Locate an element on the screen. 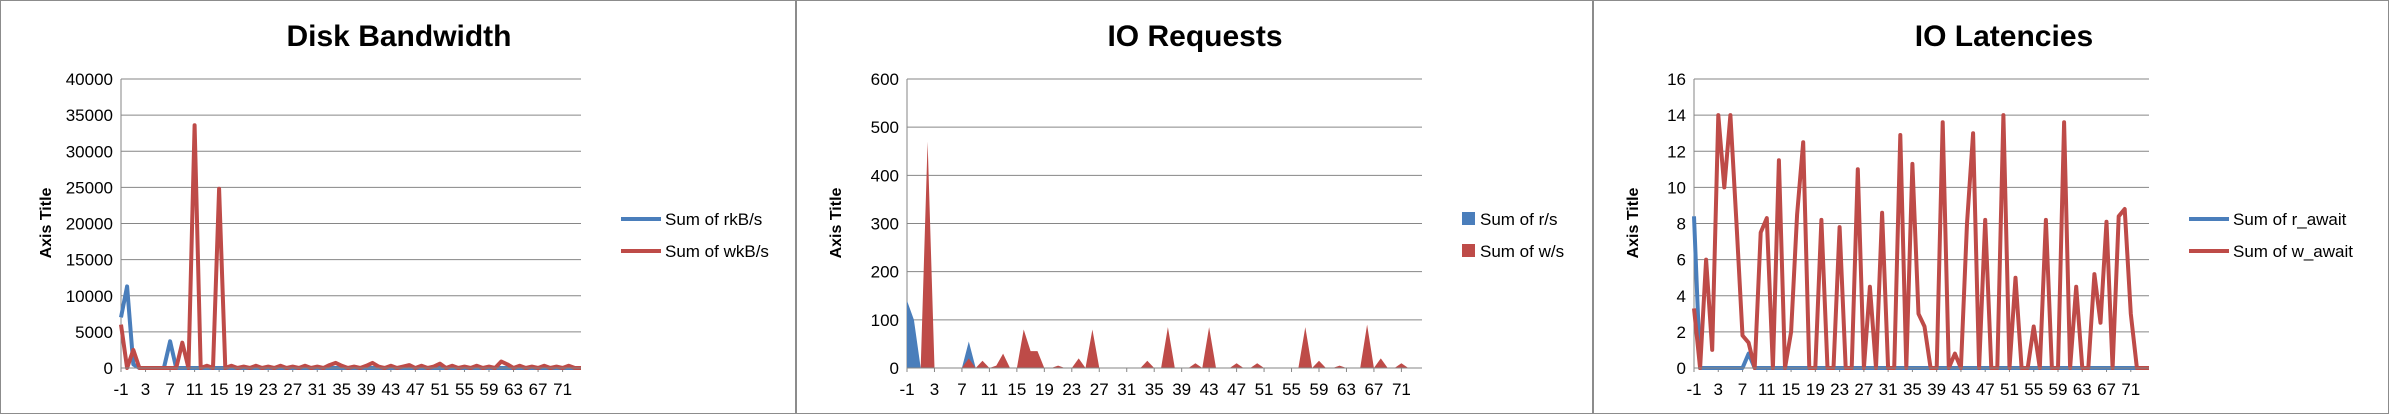  y-tick-label: 16 is located at coordinates (1676, 79).